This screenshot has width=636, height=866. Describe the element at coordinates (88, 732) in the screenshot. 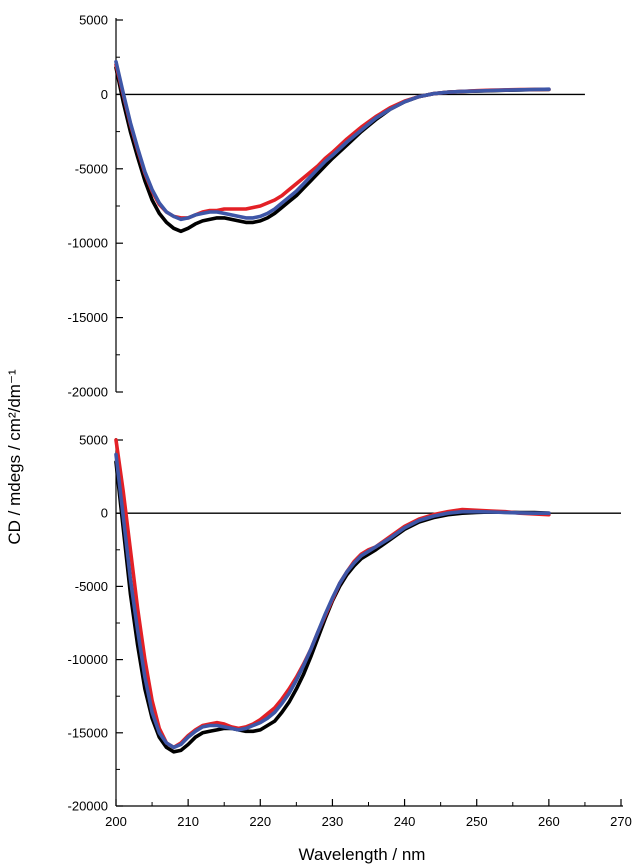

I see `bottom-y-tick-label: -15000` at that location.